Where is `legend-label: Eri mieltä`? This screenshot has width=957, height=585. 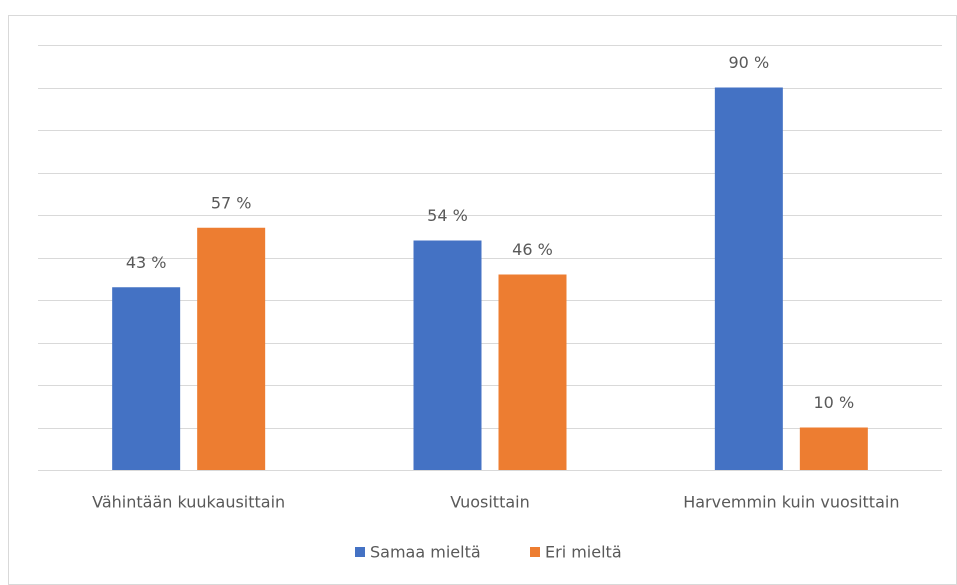 legend-label: Eri mieltä is located at coordinates (583, 552).